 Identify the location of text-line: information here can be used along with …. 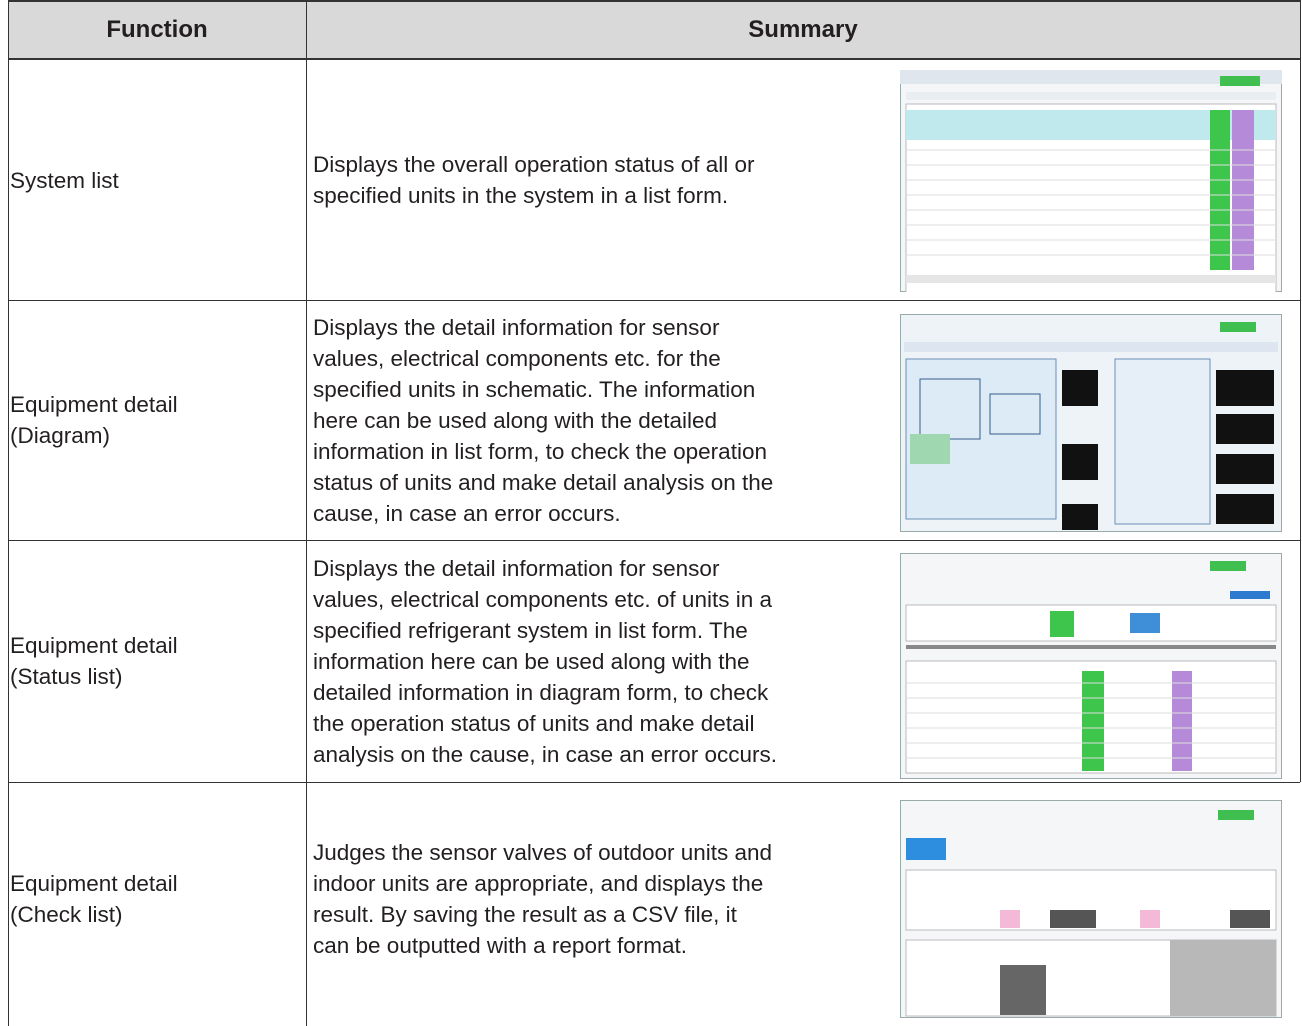
(531, 661).